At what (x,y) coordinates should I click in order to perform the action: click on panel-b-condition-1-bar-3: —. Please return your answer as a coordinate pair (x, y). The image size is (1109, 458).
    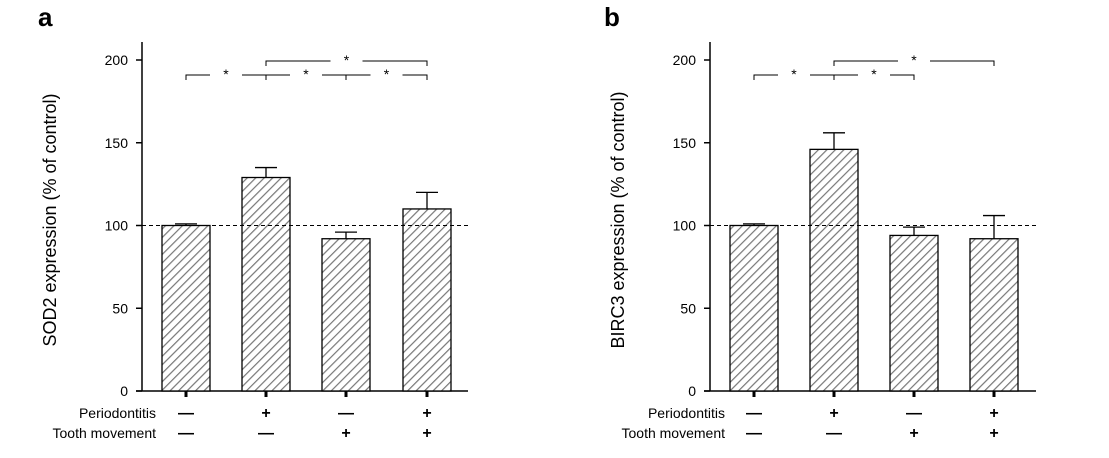
    Looking at the image, I should click on (914, 413).